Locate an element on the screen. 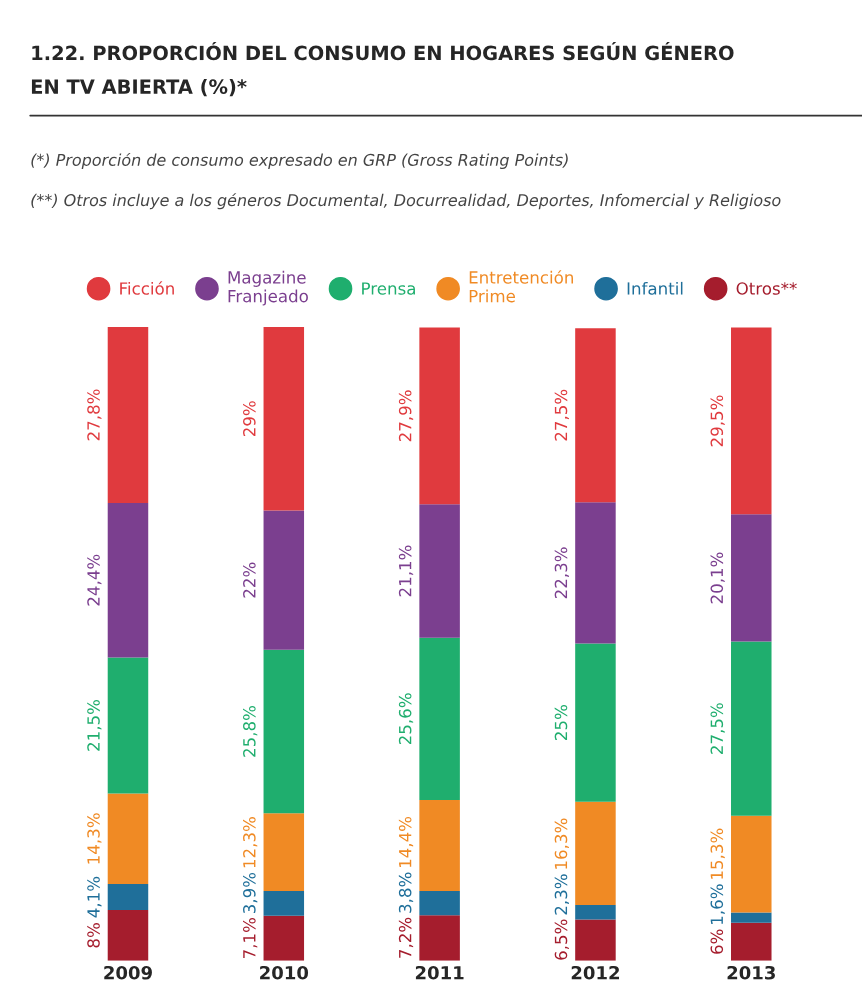 The width and height of the screenshot is (862, 1006). x-tick-label: 2011 is located at coordinates (439, 972).